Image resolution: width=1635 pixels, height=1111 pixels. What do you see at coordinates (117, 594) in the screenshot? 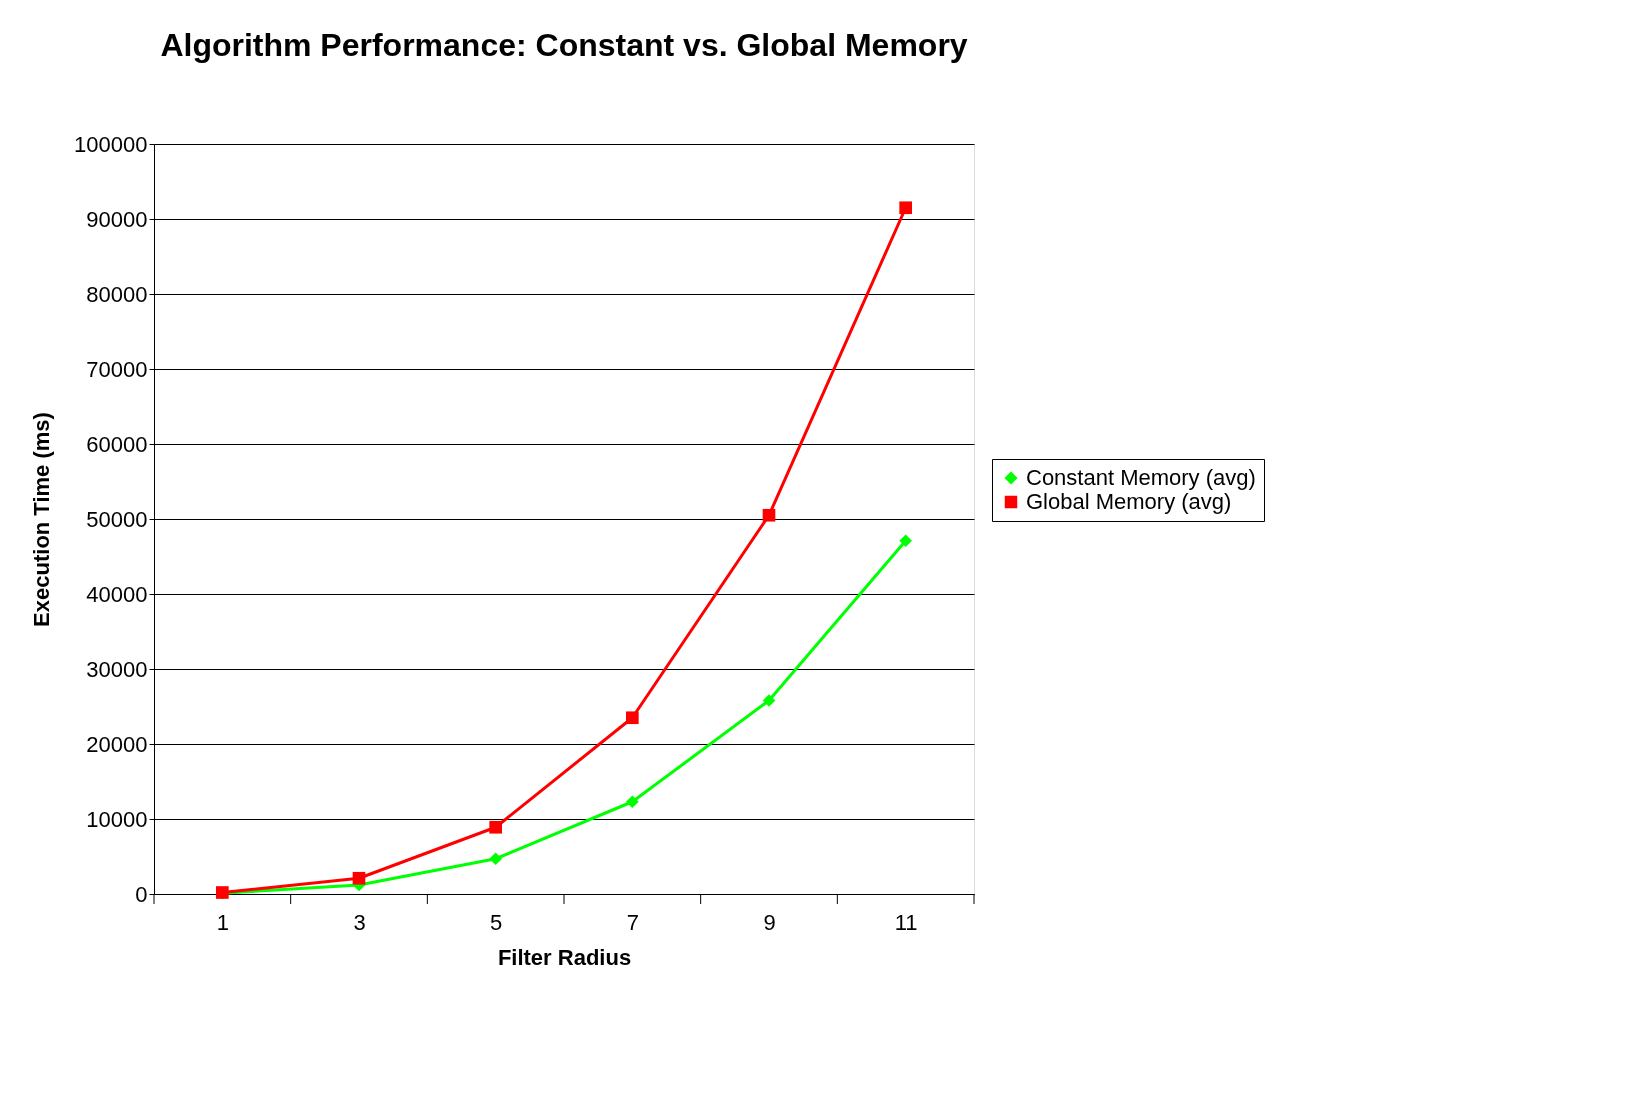
I see `y-tick-label: 40000` at bounding box center [117, 594].